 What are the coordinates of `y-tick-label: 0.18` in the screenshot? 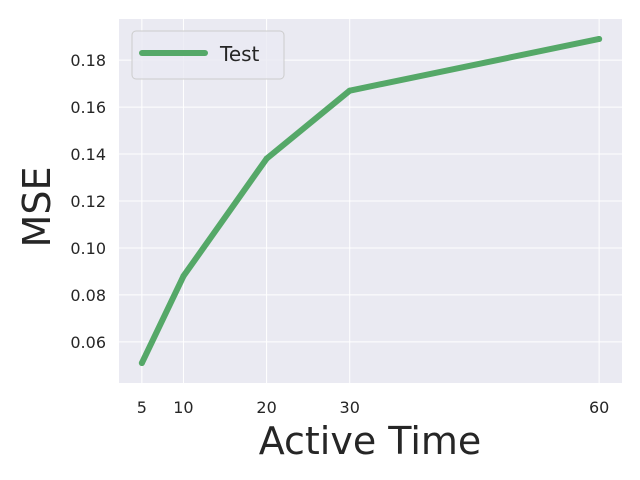 It's located at (88, 60).